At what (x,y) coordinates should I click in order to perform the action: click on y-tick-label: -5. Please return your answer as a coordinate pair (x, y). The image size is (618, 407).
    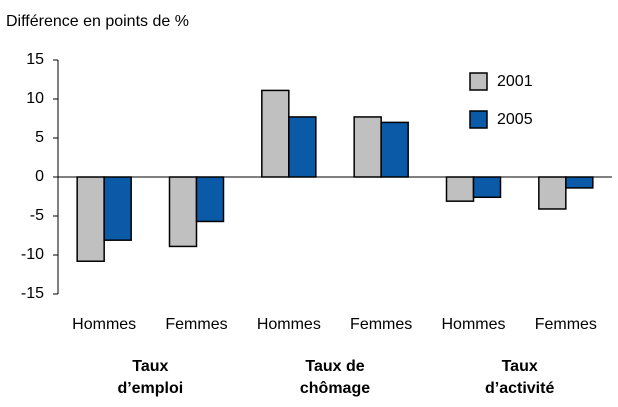
    Looking at the image, I should click on (37, 215).